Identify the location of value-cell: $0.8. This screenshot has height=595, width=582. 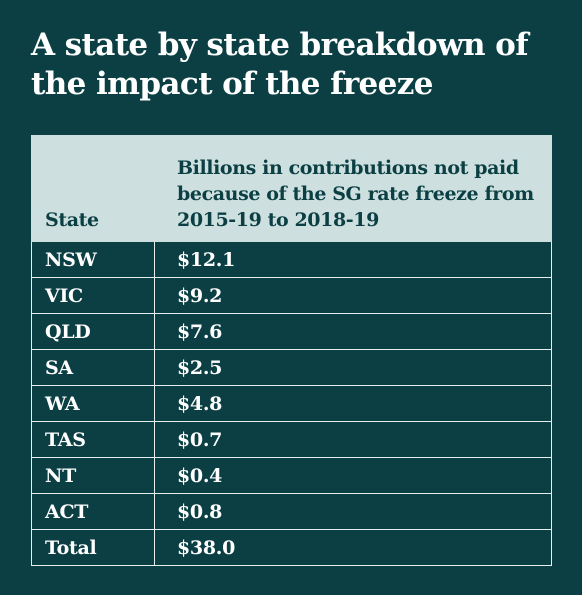
(353, 511).